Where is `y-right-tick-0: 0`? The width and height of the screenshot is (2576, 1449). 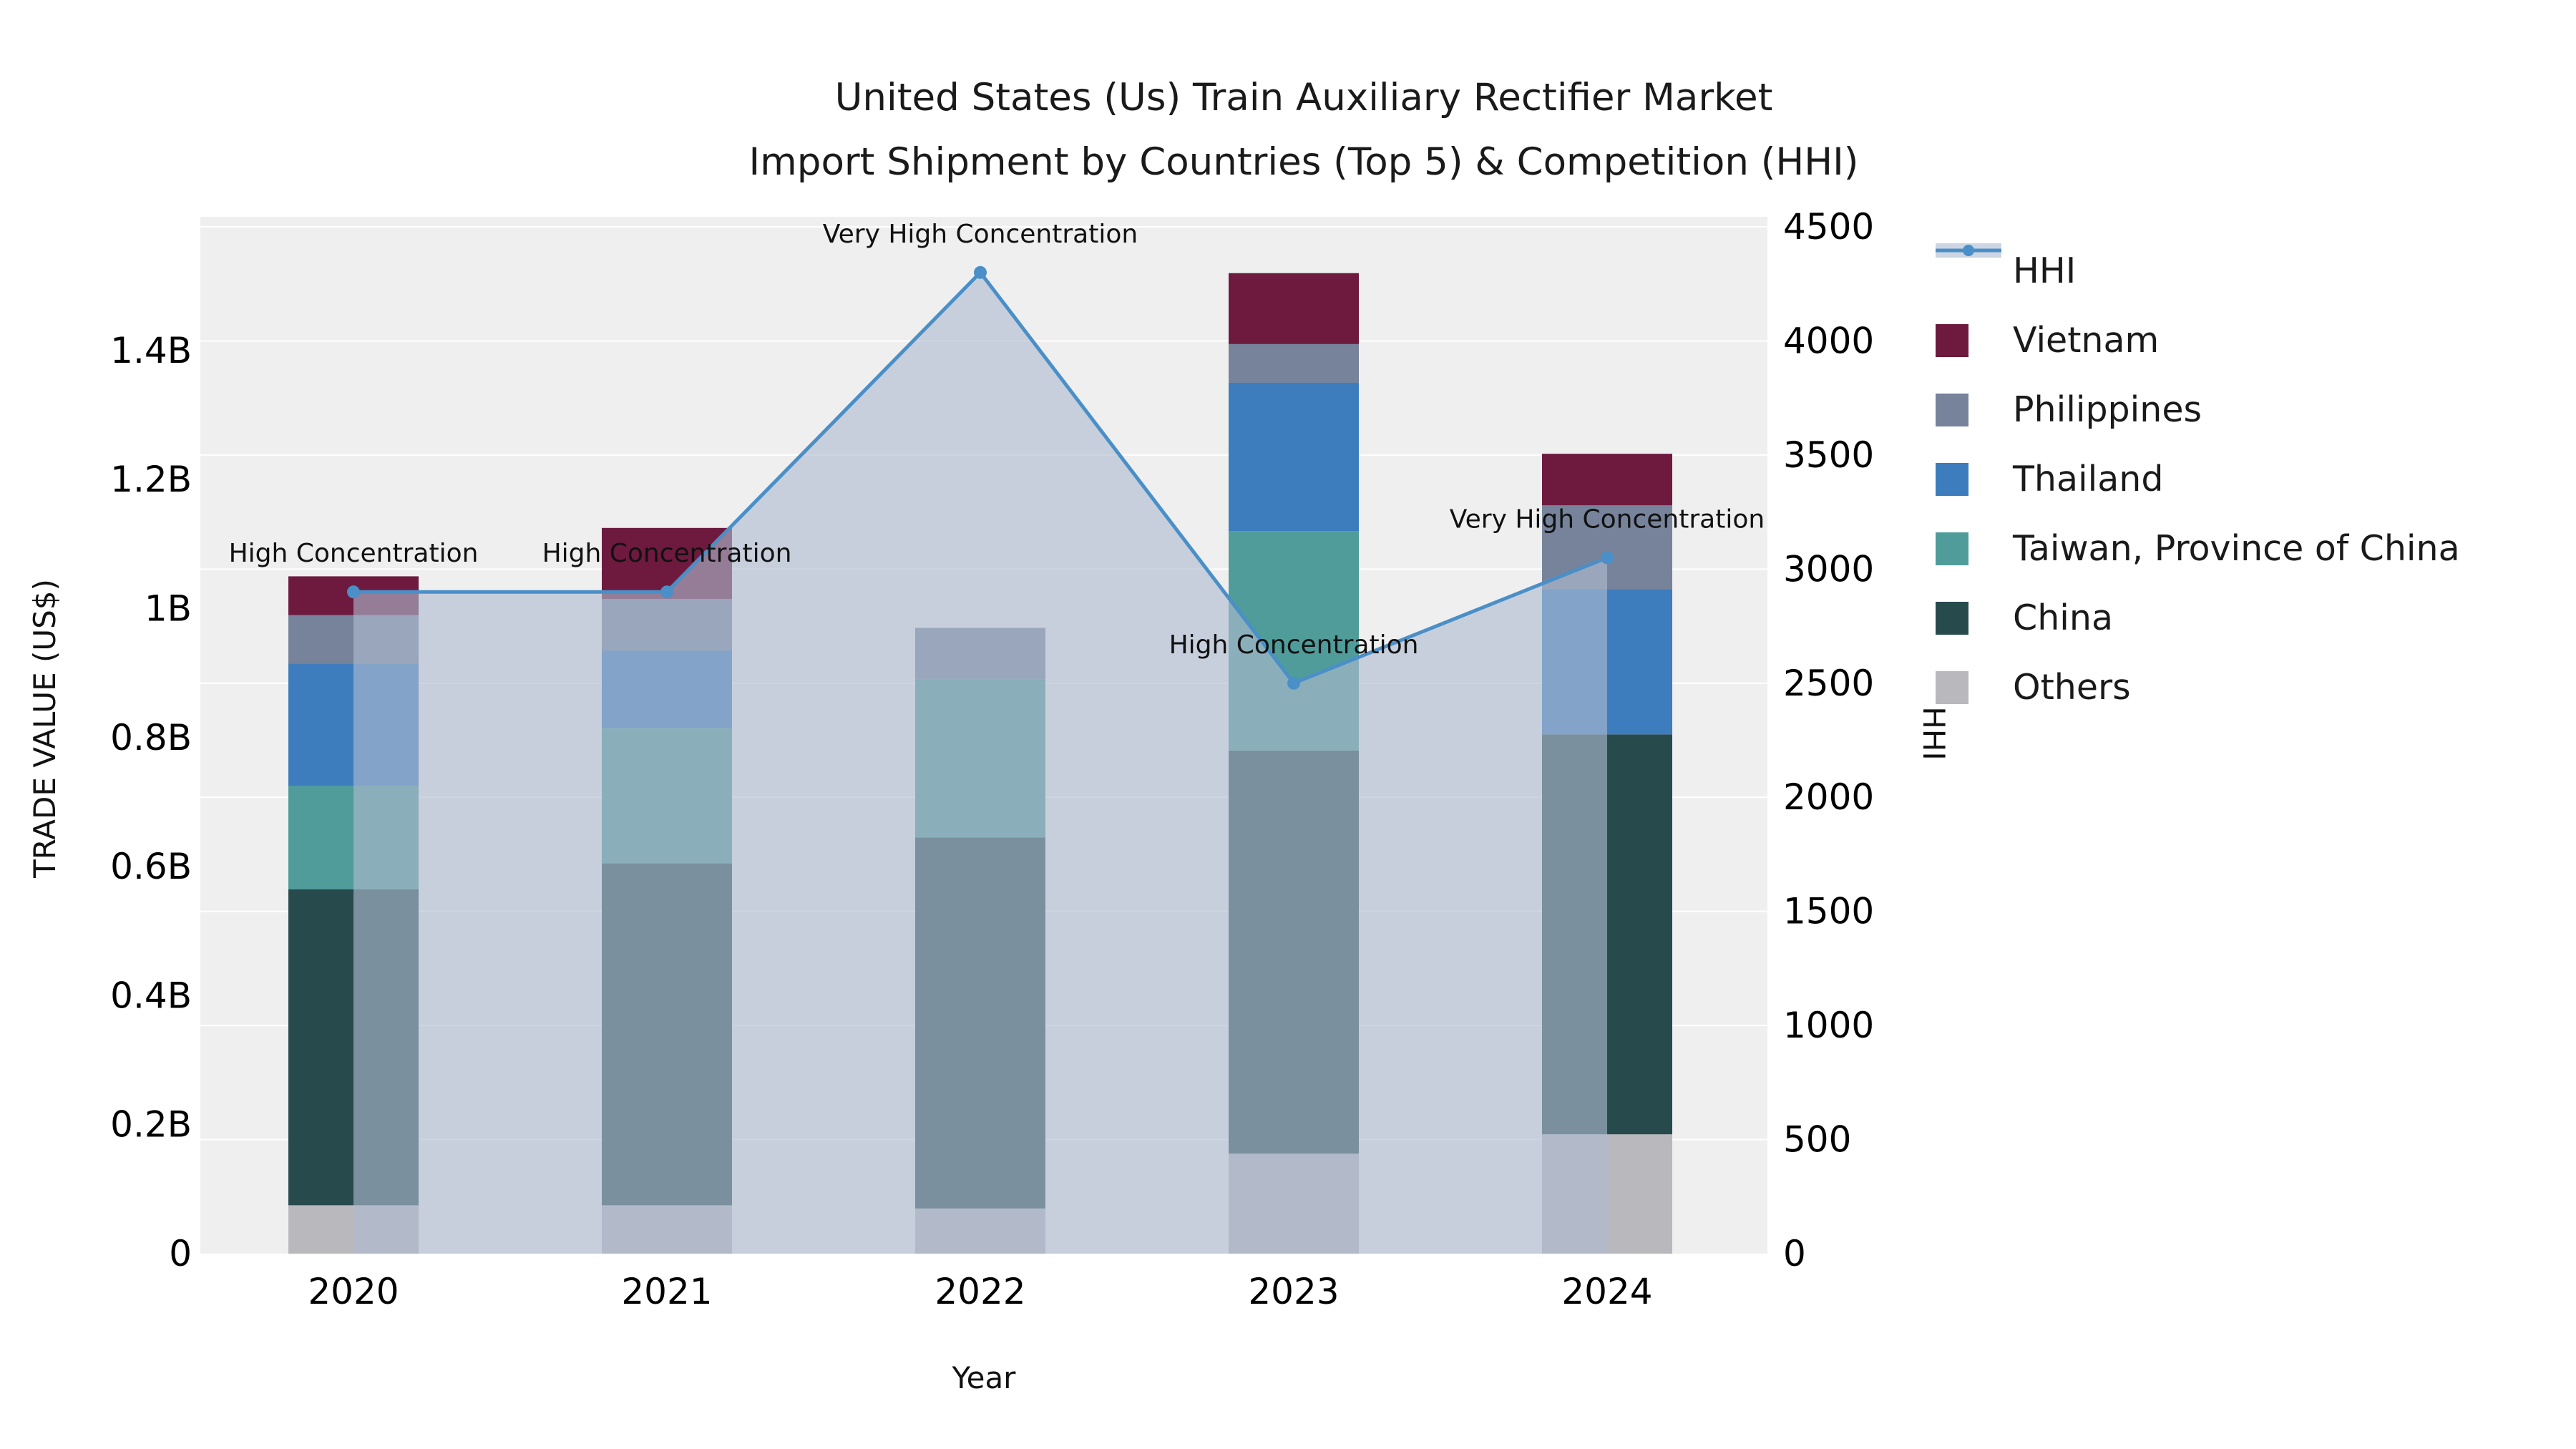 y-right-tick-0: 0 is located at coordinates (1794, 1253).